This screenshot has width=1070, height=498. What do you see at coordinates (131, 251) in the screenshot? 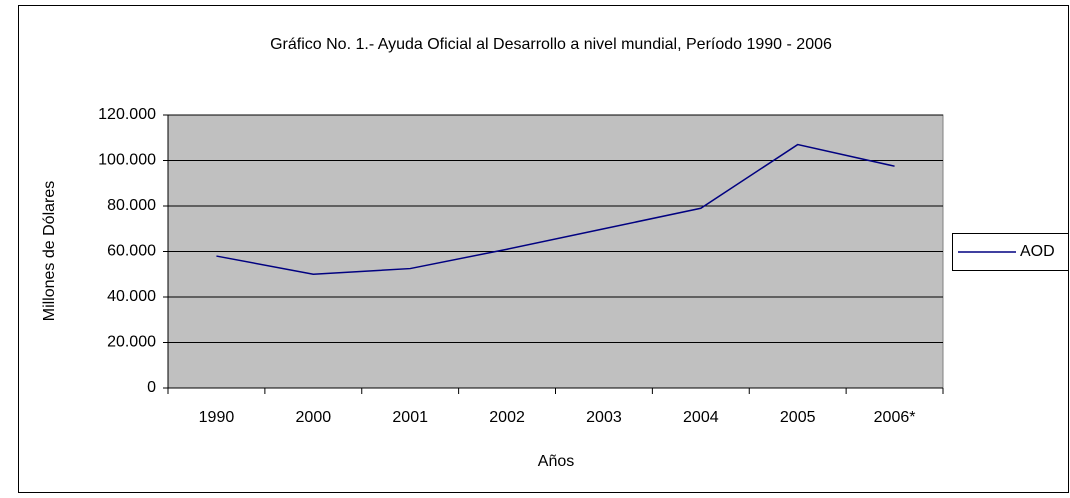
I see `y-tick-label: 60.000` at bounding box center [131, 251].